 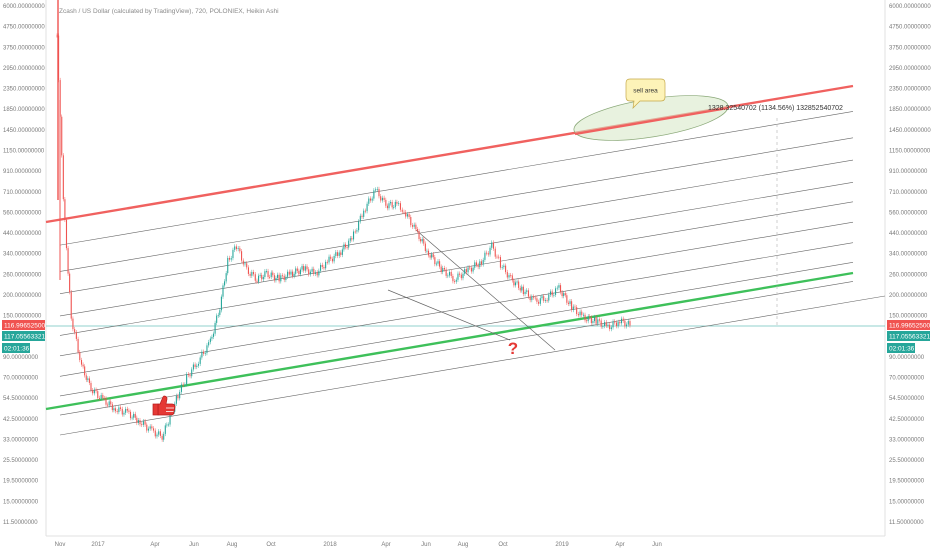 I want to click on down-channel-upper, so click(x=485, y=290).